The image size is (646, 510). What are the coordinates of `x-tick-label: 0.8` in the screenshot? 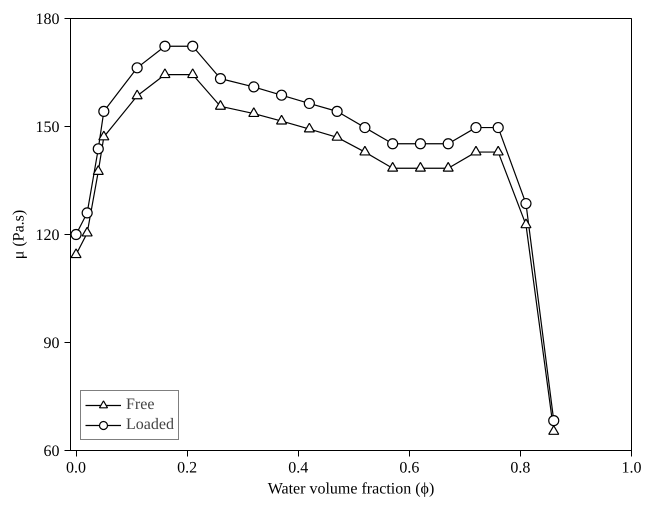 It's located at (520, 468).